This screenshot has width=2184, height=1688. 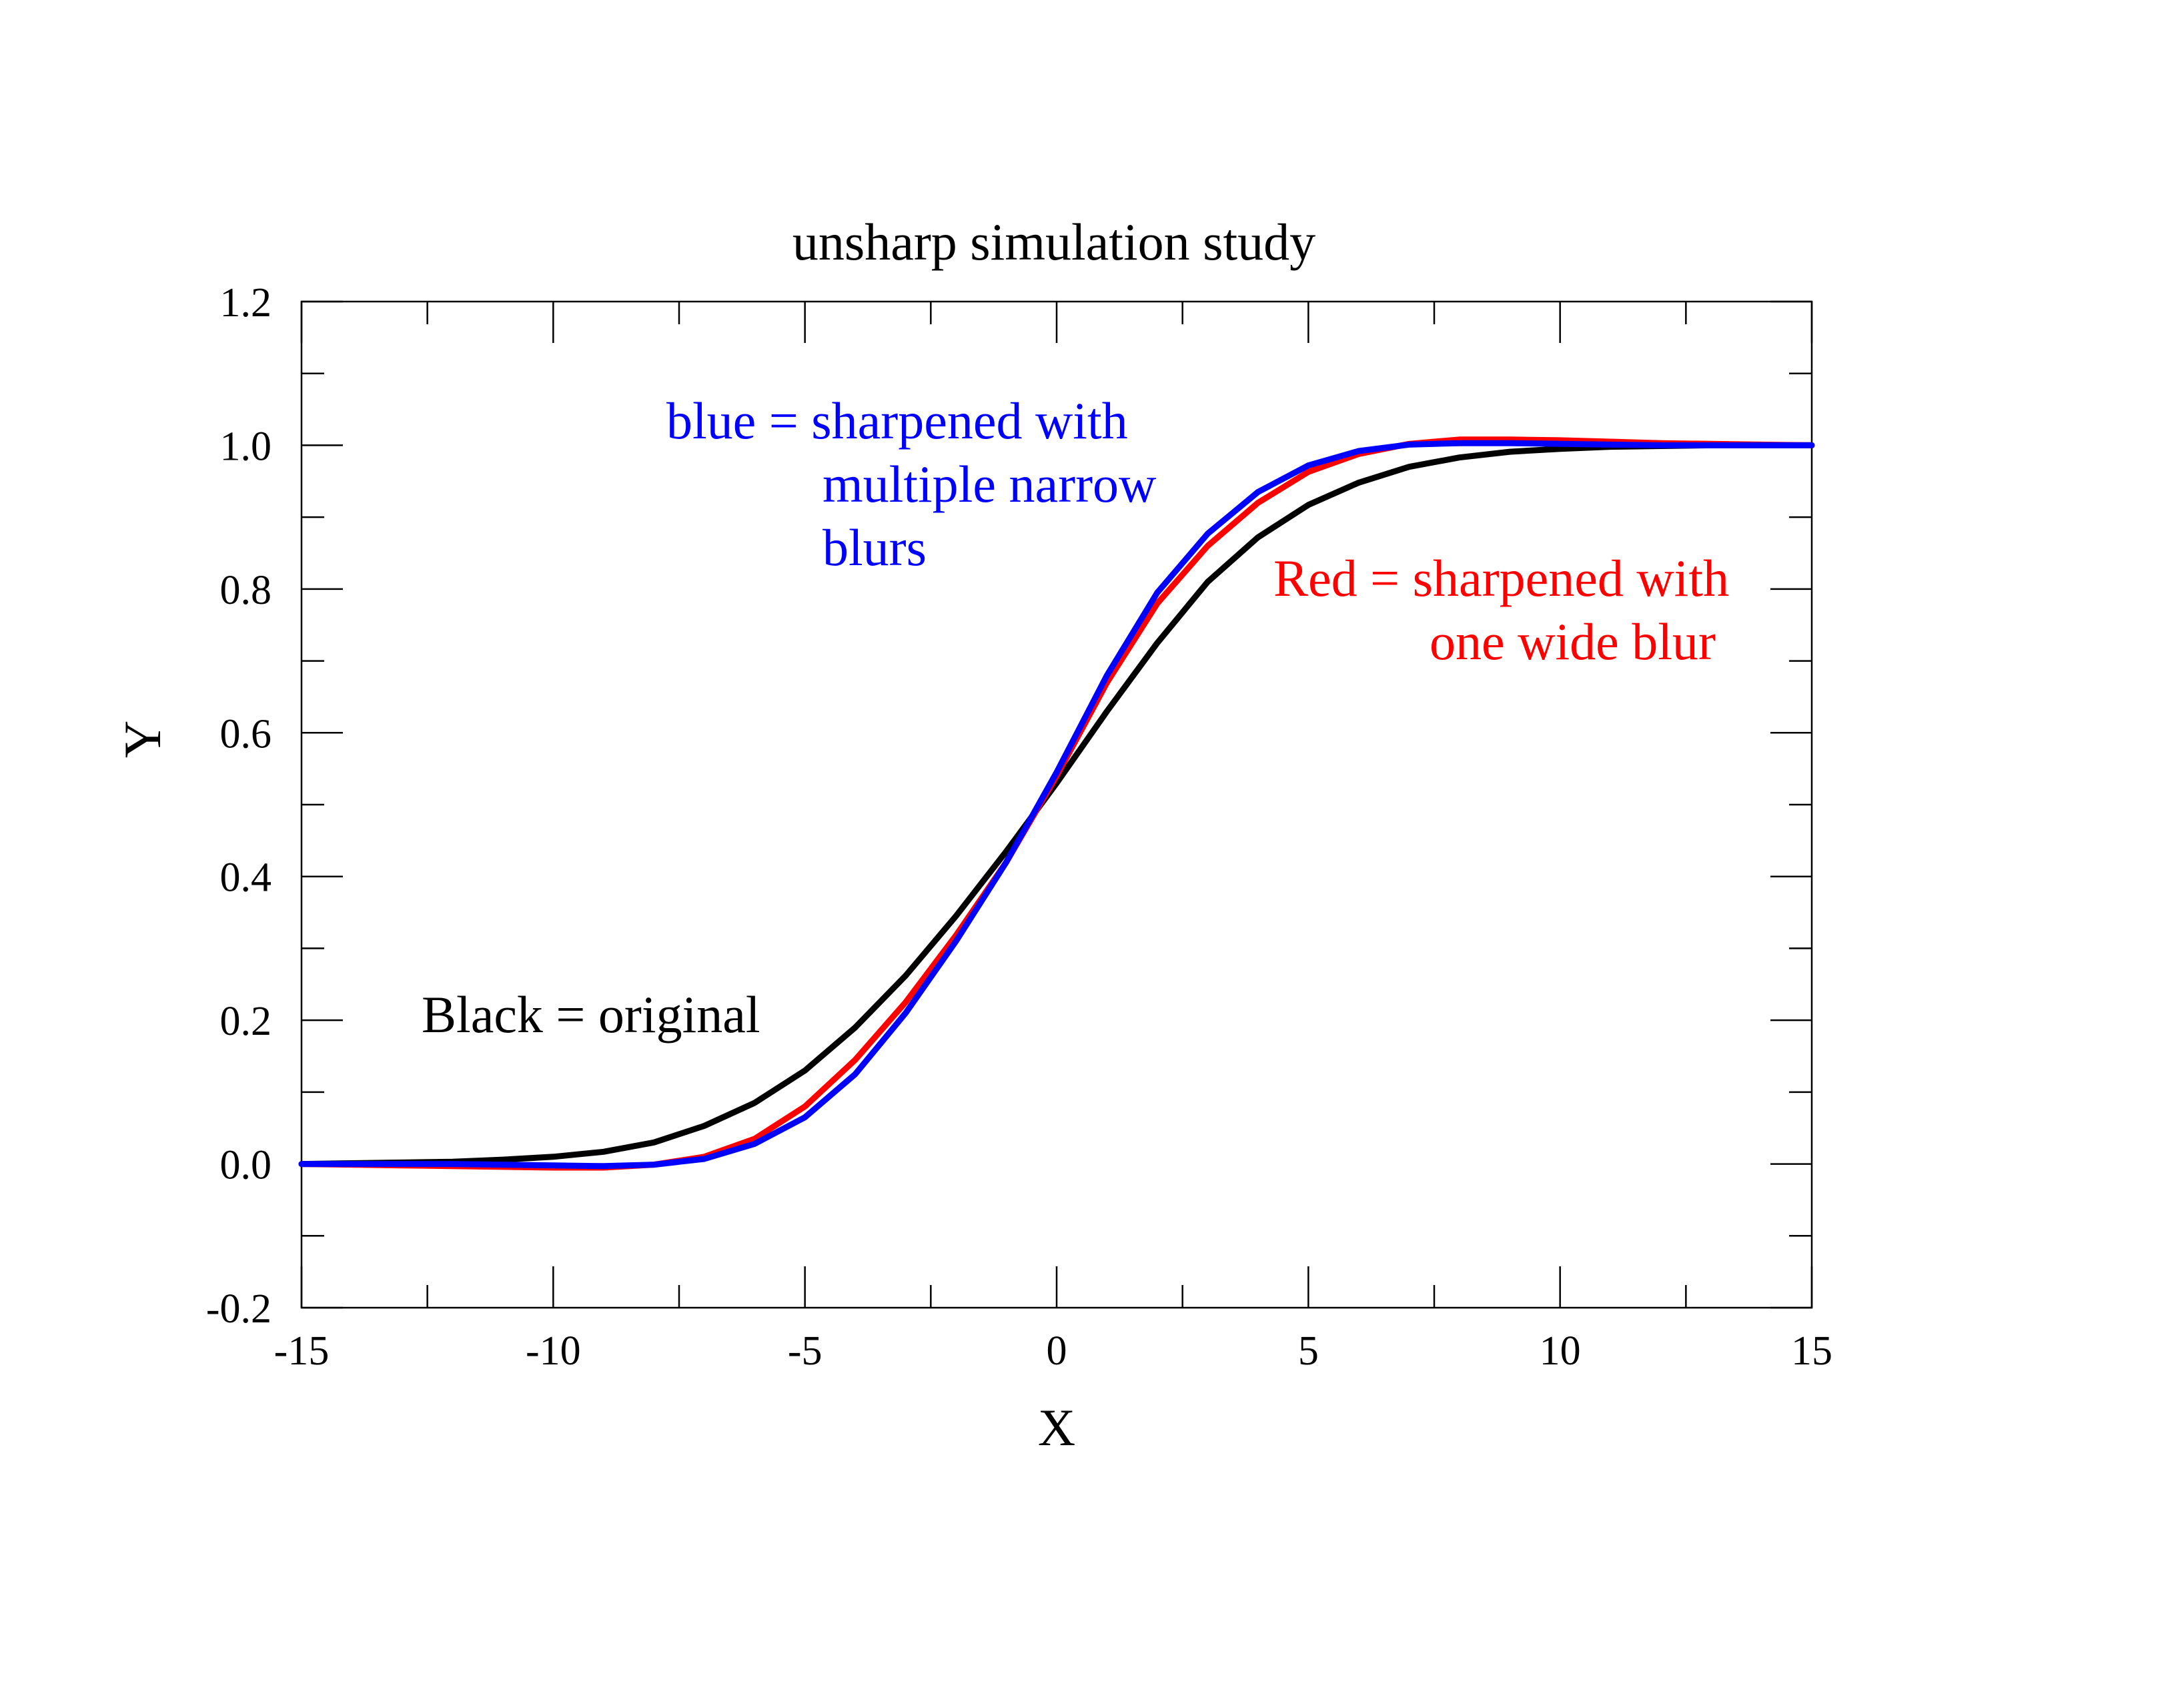 What do you see at coordinates (1560, 1351) in the screenshot?
I see `x-tick-label: 10` at bounding box center [1560, 1351].